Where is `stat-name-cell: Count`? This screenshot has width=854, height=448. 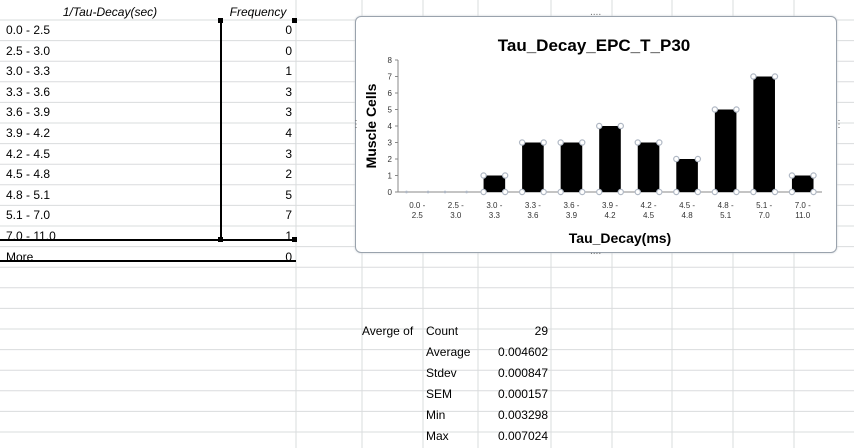
stat-name-cell: Count is located at coordinates (442, 331).